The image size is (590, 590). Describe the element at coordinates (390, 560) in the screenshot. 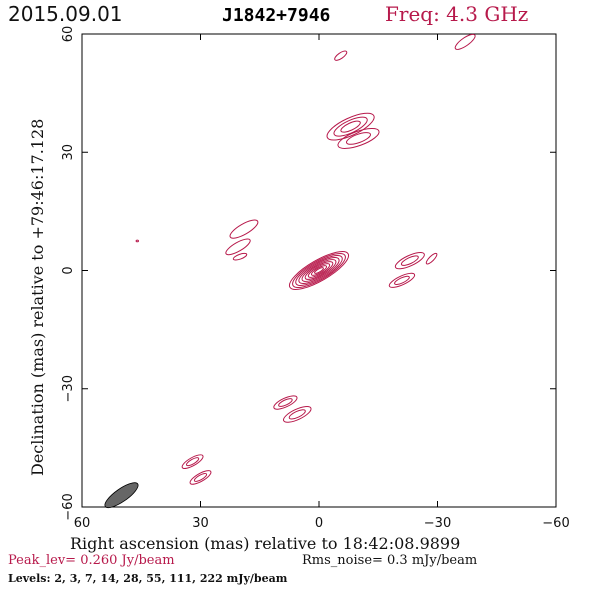

I see `rms-noise: Rms_noise= 0.3 mJy/beam` at that location.